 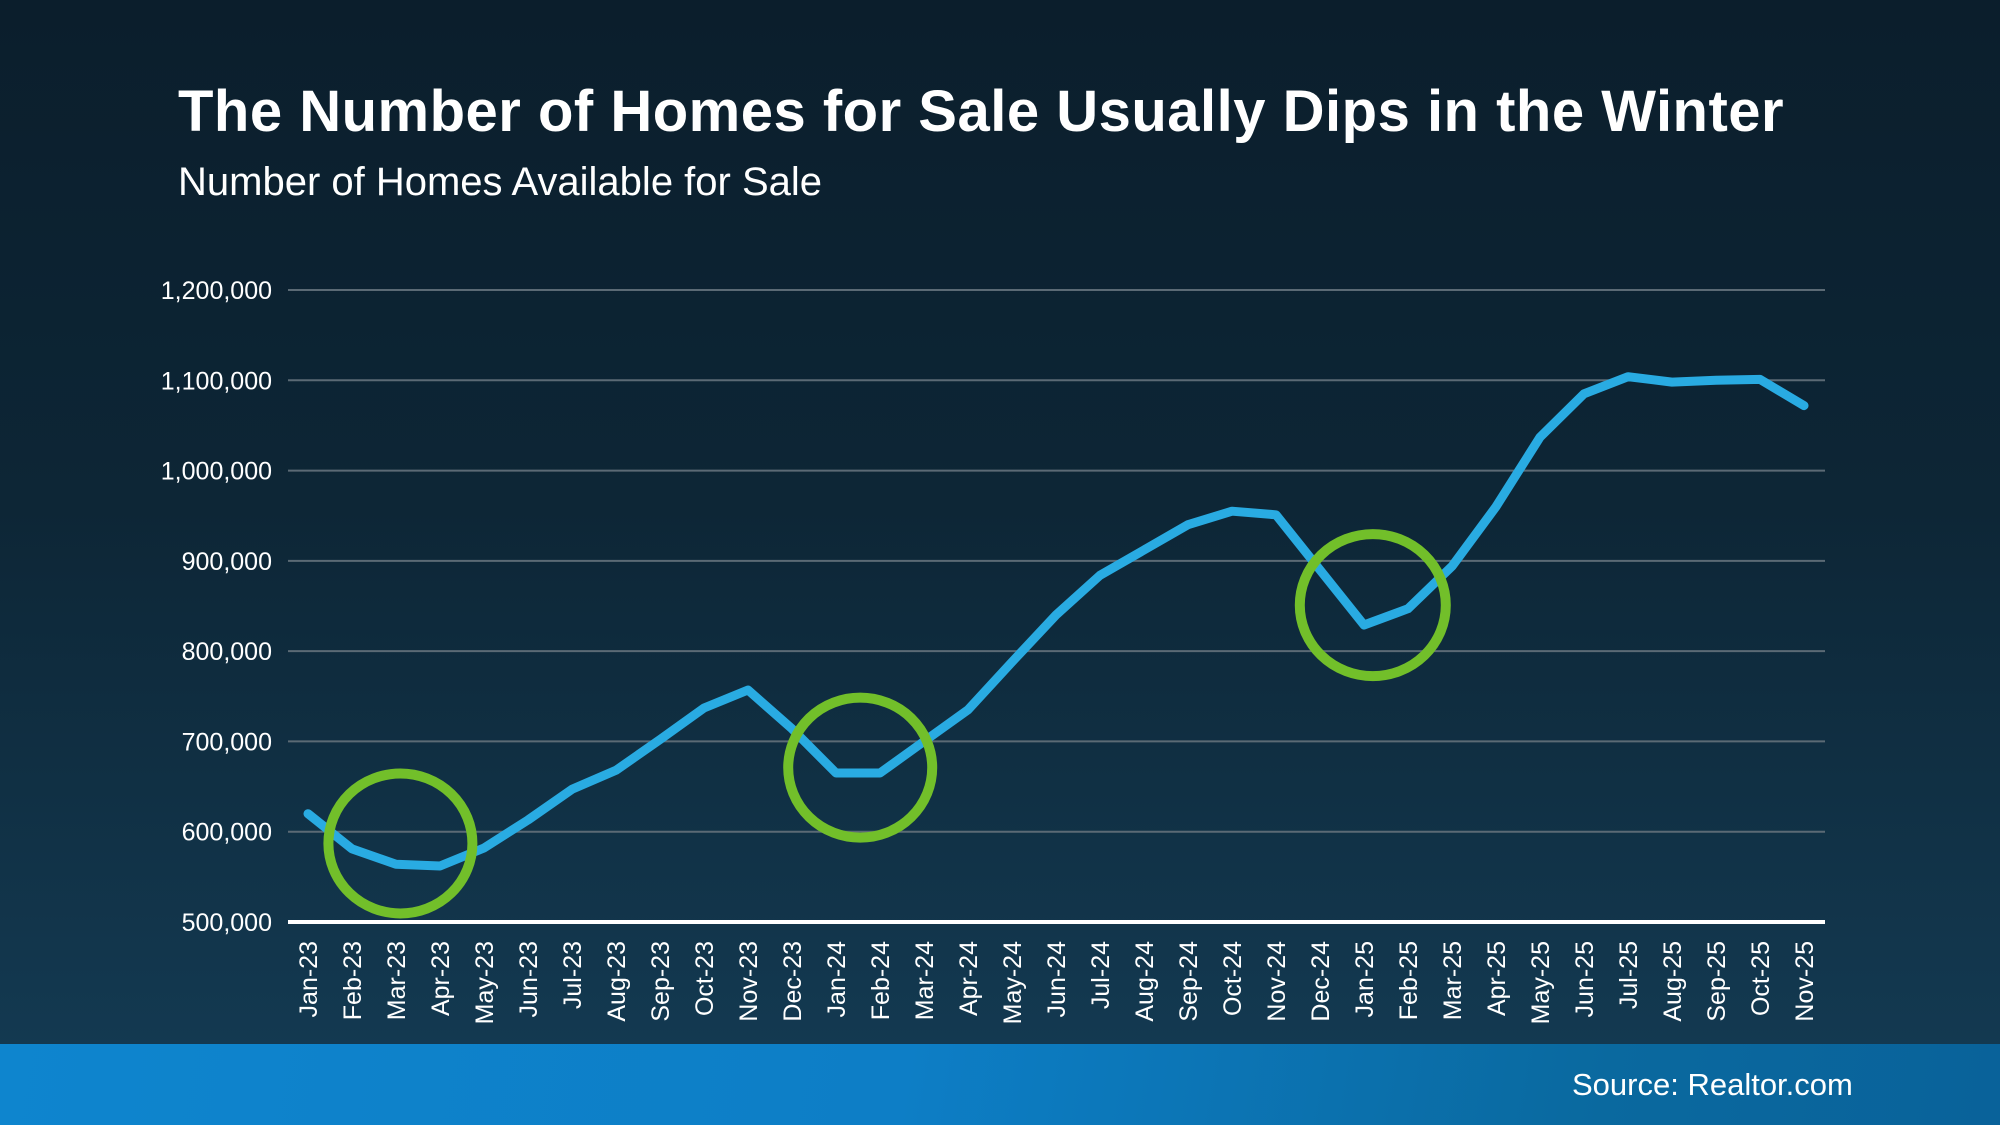 What do you see at coordinates (1453, 980) in the screenshot?
I see `x-tick-label: Mar-25` at bounding box center [1453, 980].